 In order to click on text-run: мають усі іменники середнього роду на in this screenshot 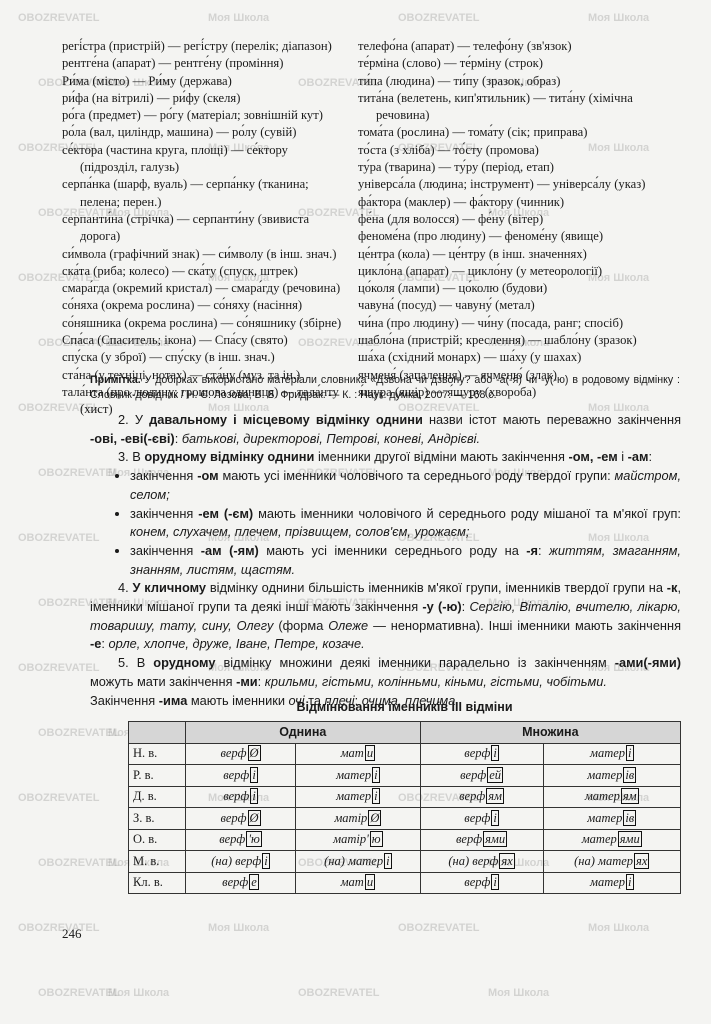, I will do `click(392, 550)`.